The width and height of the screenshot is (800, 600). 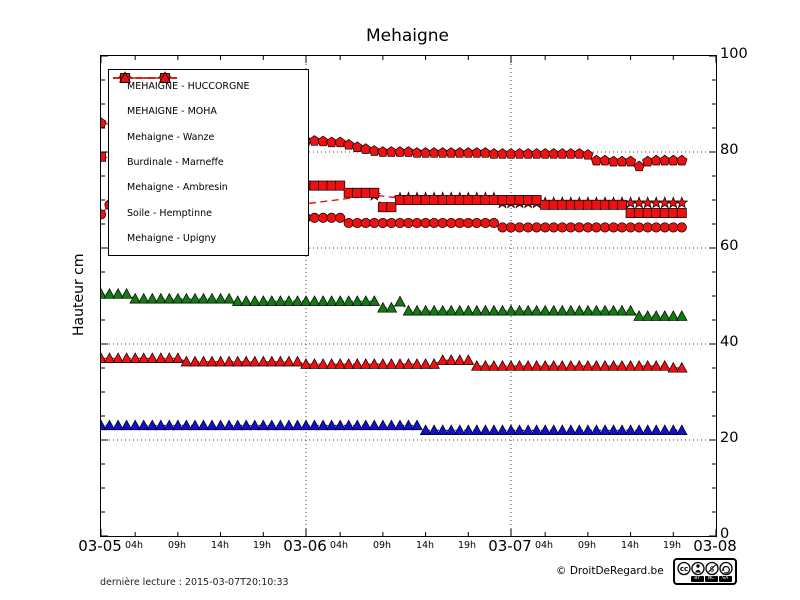 What do you see at coordinates (587, 545) in the screenshot?
I see `x-minor-tick-label-9: 09h` at bounding box center [587, 545].